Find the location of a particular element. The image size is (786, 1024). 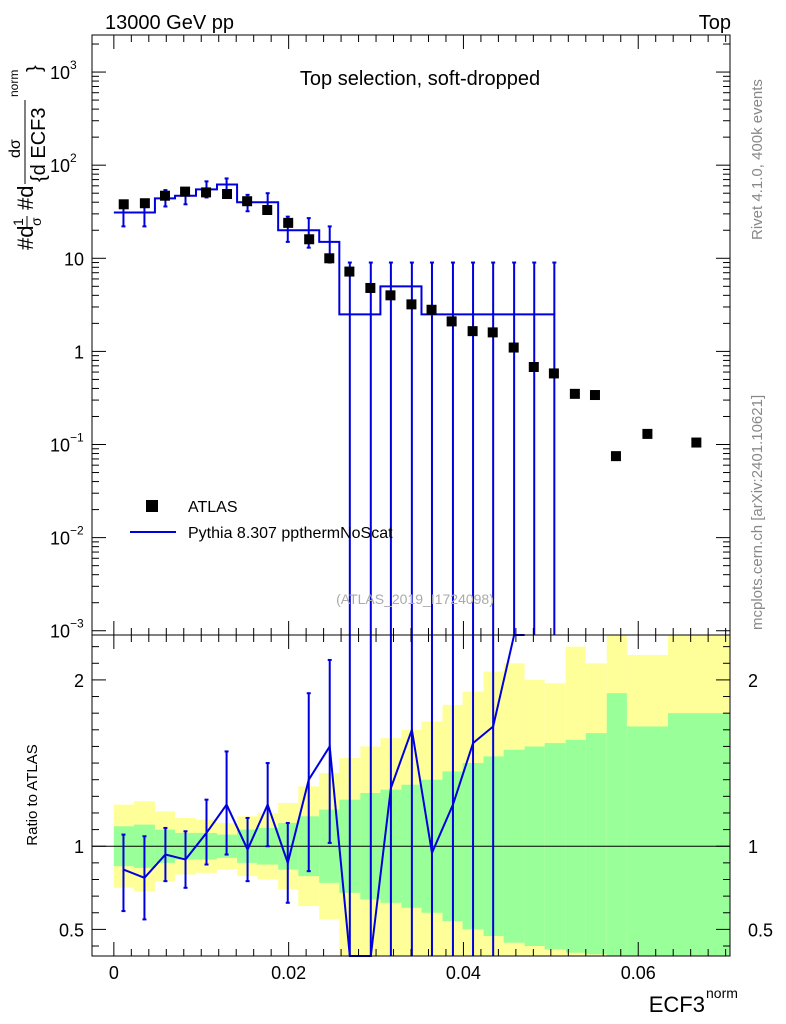

x-axis-label-sup: norm is located at coordinates (722, 993).